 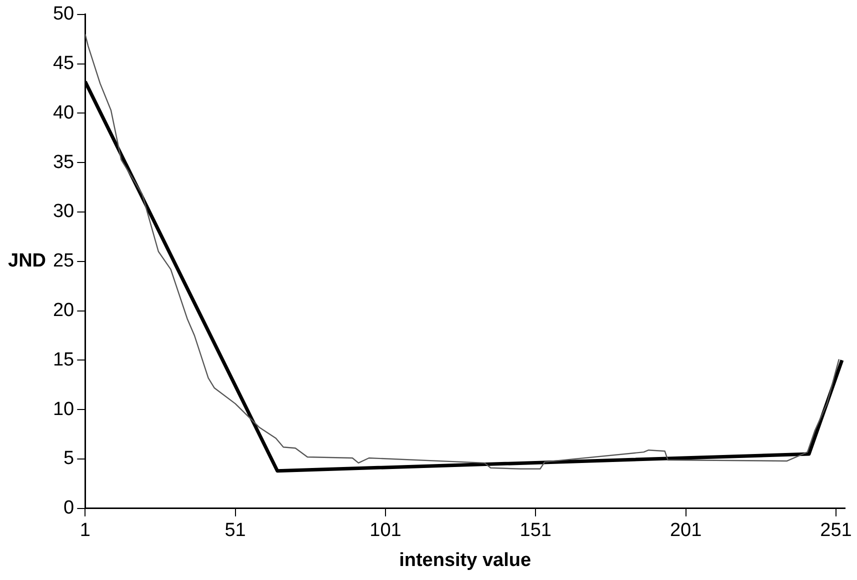 What do you see at coordinates (63, 261) in the screenshot?
I see `y-tick-label: 25` at bounding box center [63, 261].